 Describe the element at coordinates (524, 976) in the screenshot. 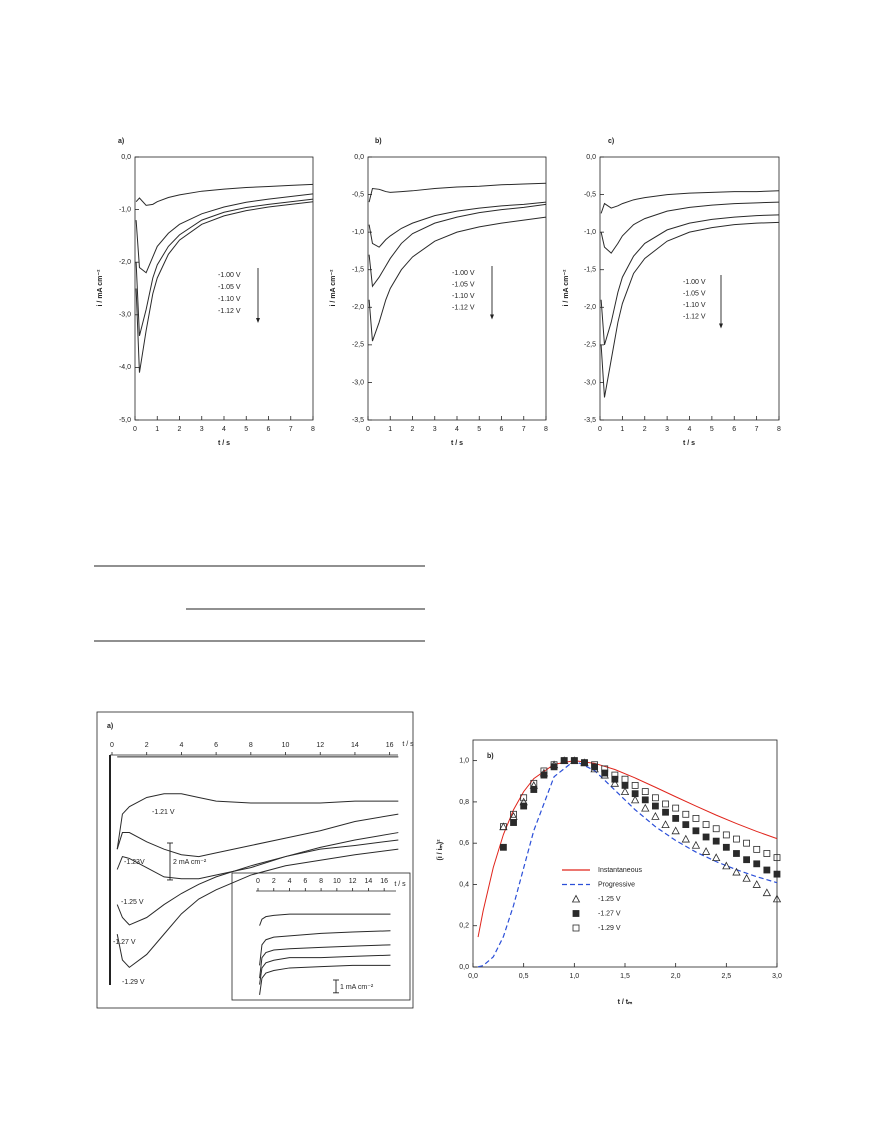

I see `x-tick-label: 0,5` at that location.